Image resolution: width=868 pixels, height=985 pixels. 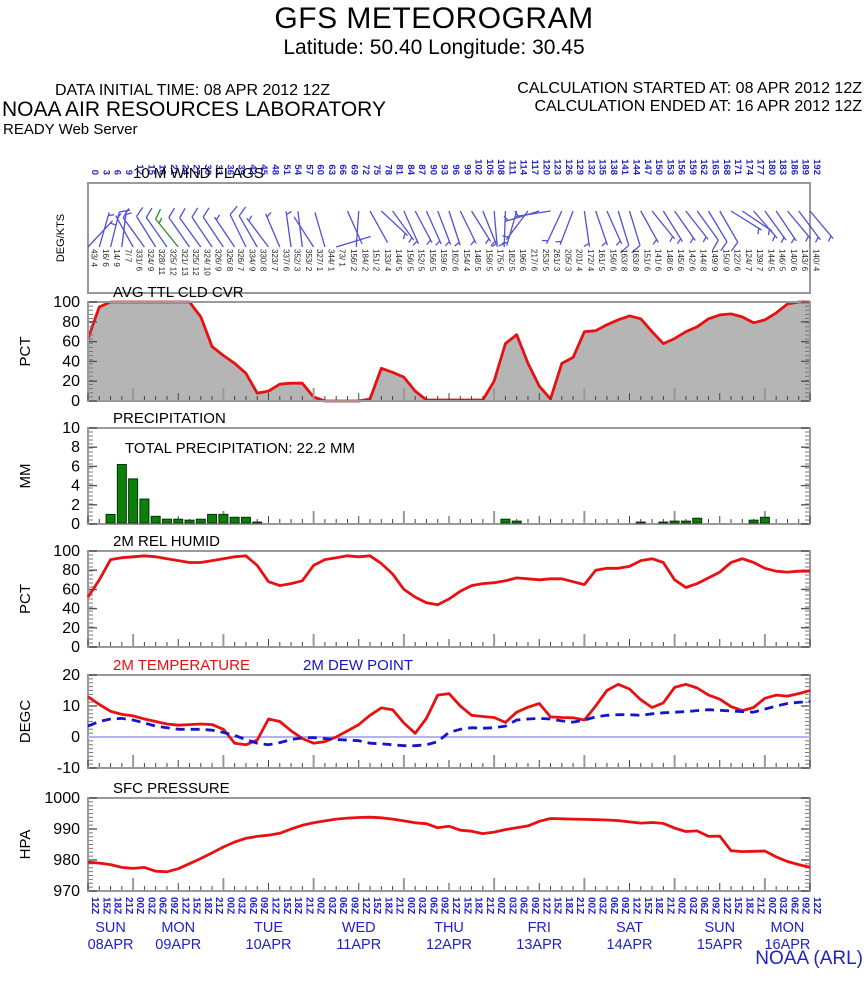 What do you see at coordinates (612, 260) in the screenshot?
I see `svg-text: 156/ 6` at bounding box center [612, 260].